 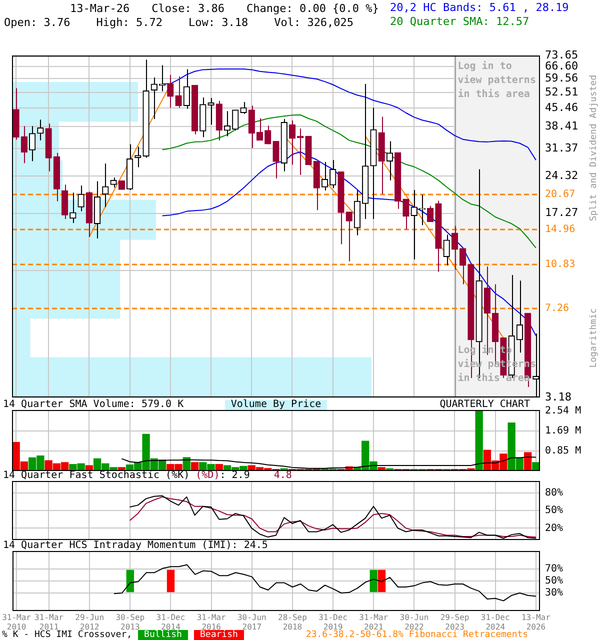 What do you see at coordinates (455, 622) in the screenshot?
I see `x-tick-label: 29-Sep 2023` at bounding box center [455, 622].